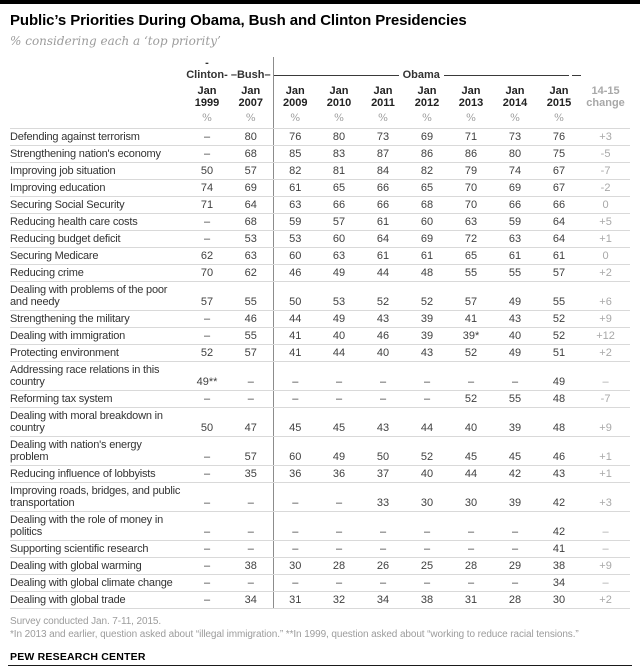 This screenshot has width=640, height=672. What do you see at coordinates (606, 296) in the screenshot?
I see `change-cell: +6` at bounding box center [606, 296].